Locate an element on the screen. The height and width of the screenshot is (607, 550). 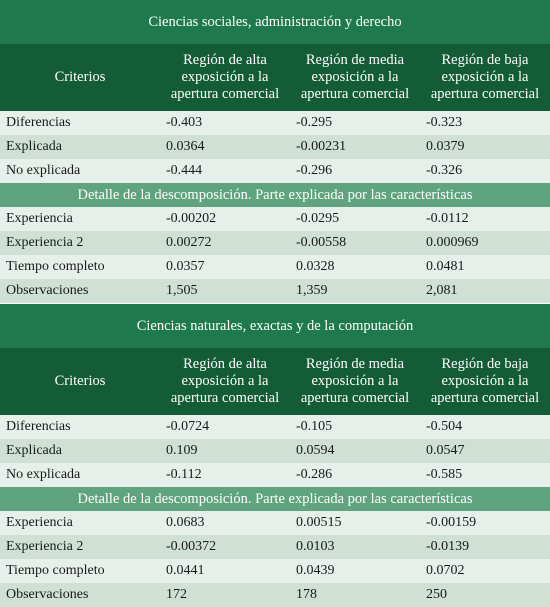
cell-value: -0.295 is located at coordinates (314, 122).